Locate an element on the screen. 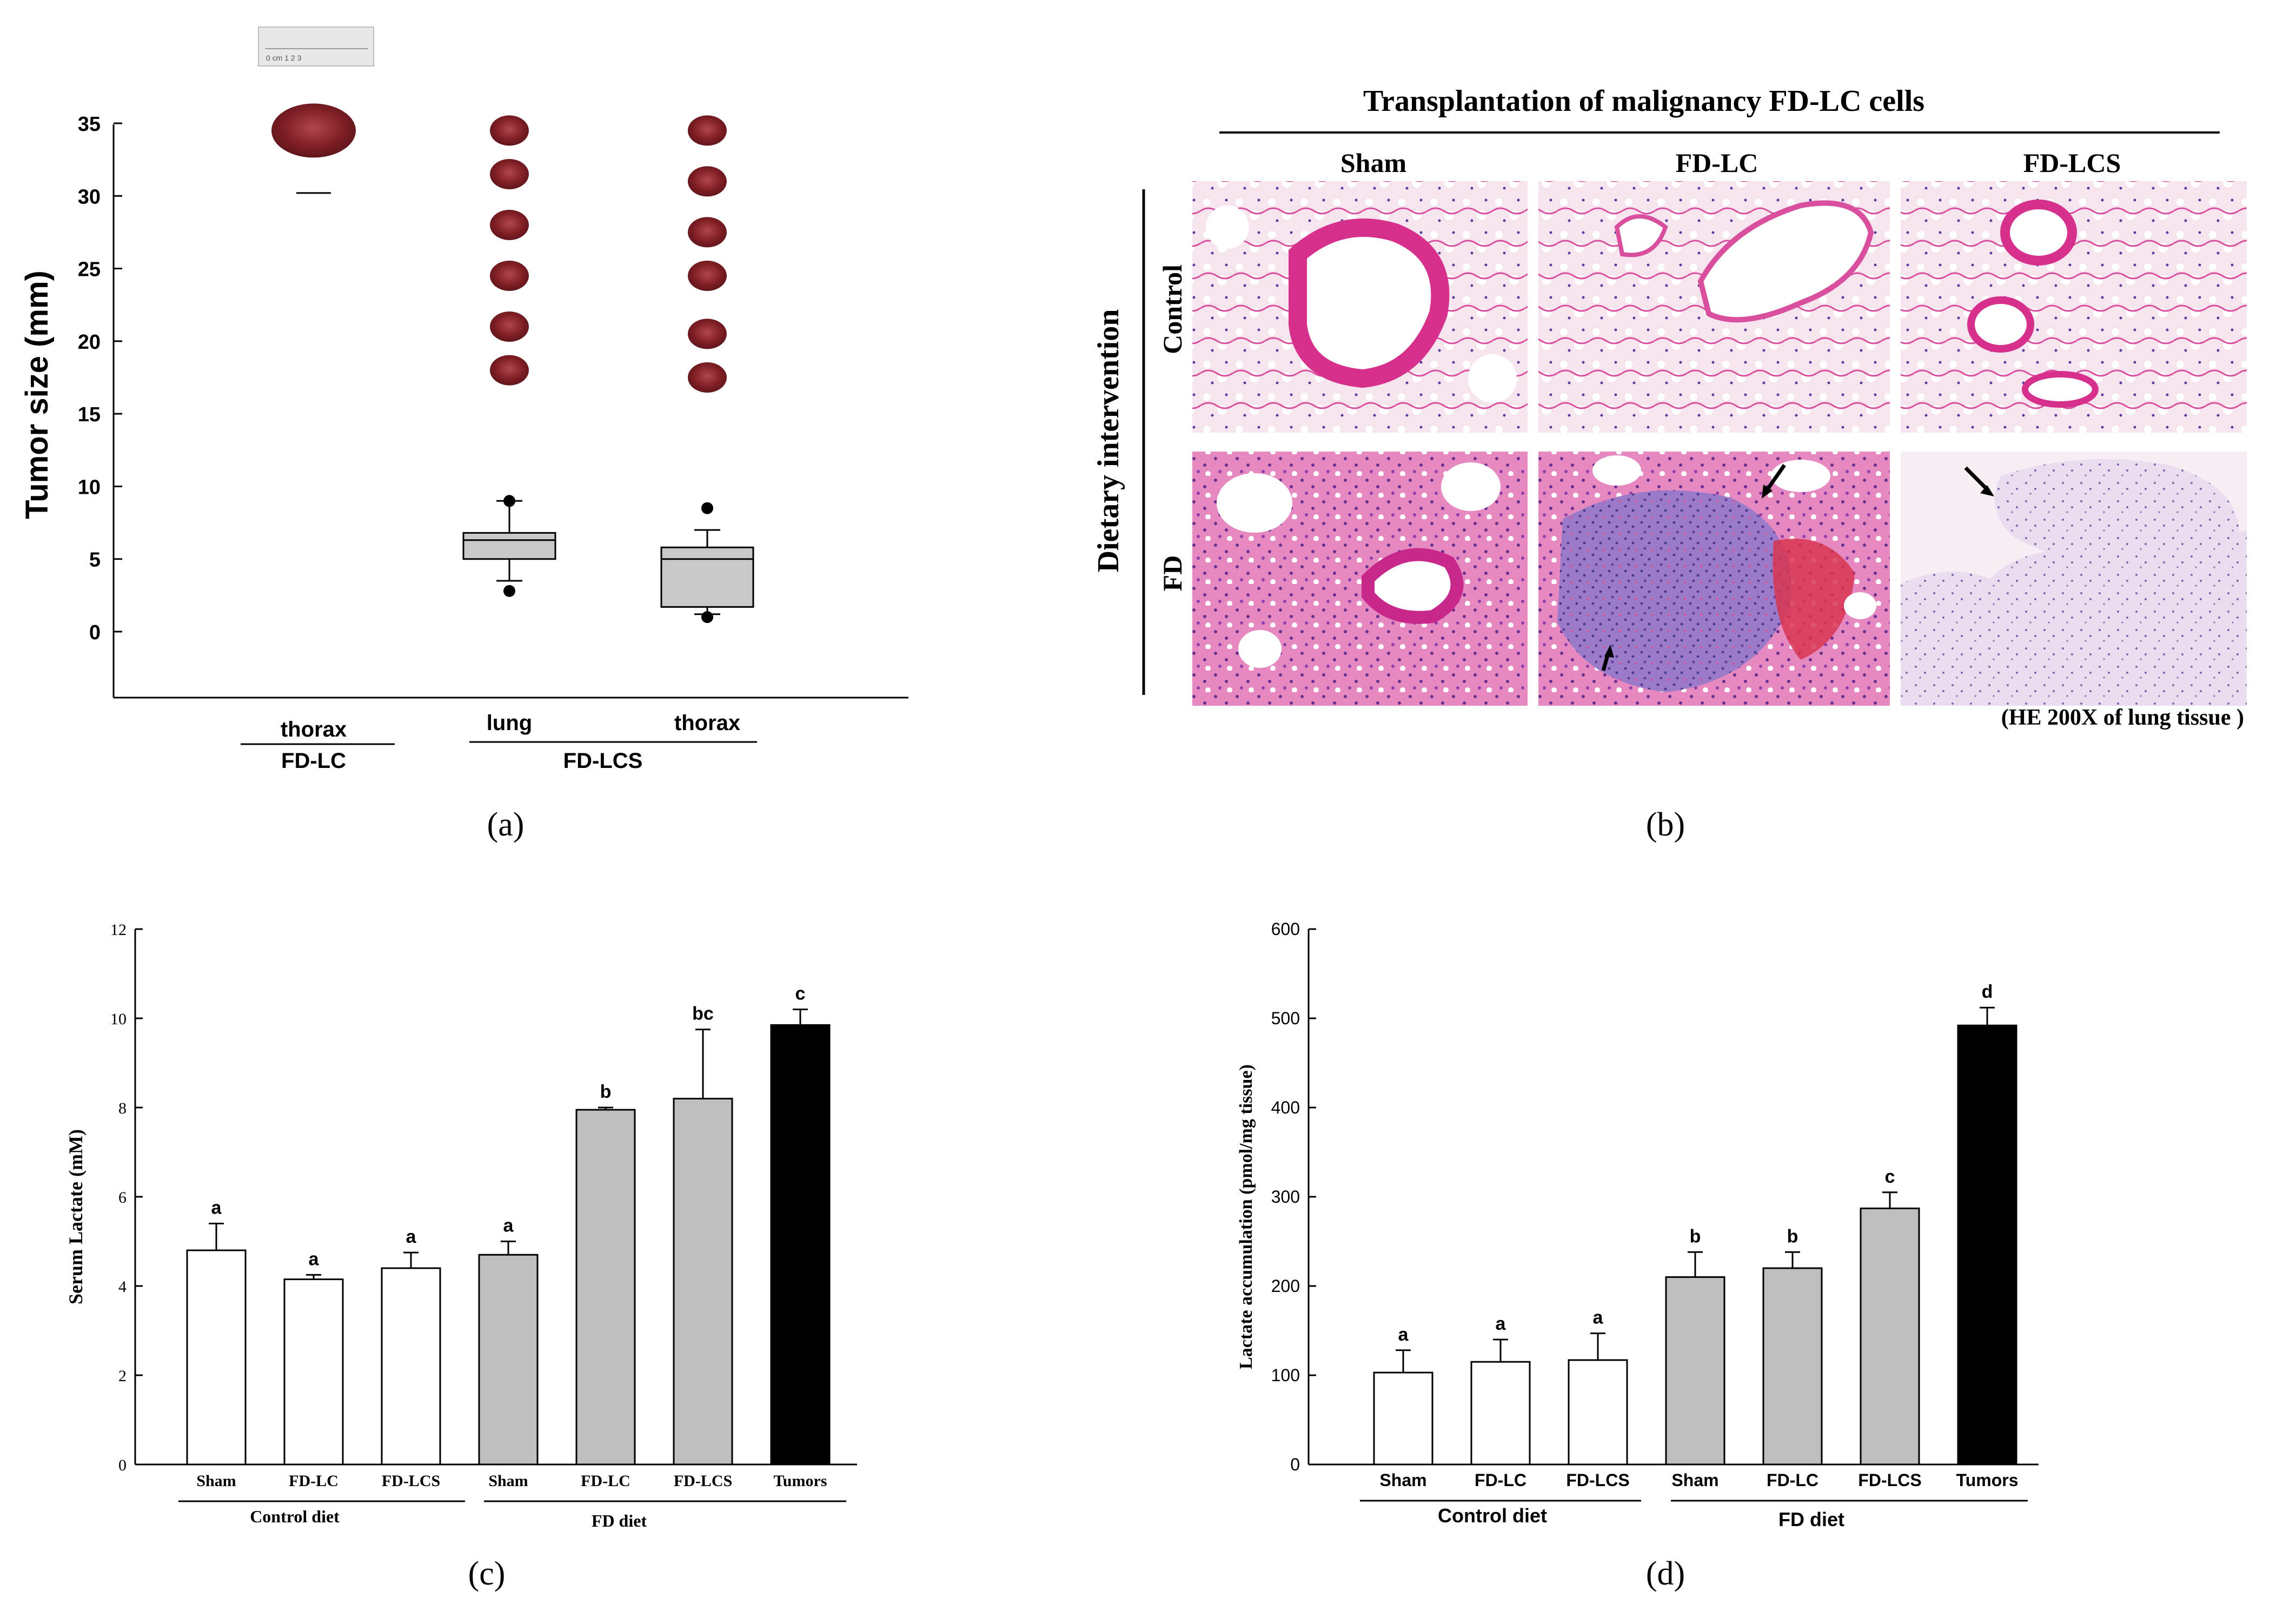 The image size is (2270, 1624). y-tick-label-a: 20 is located at coordinates (89, 342).